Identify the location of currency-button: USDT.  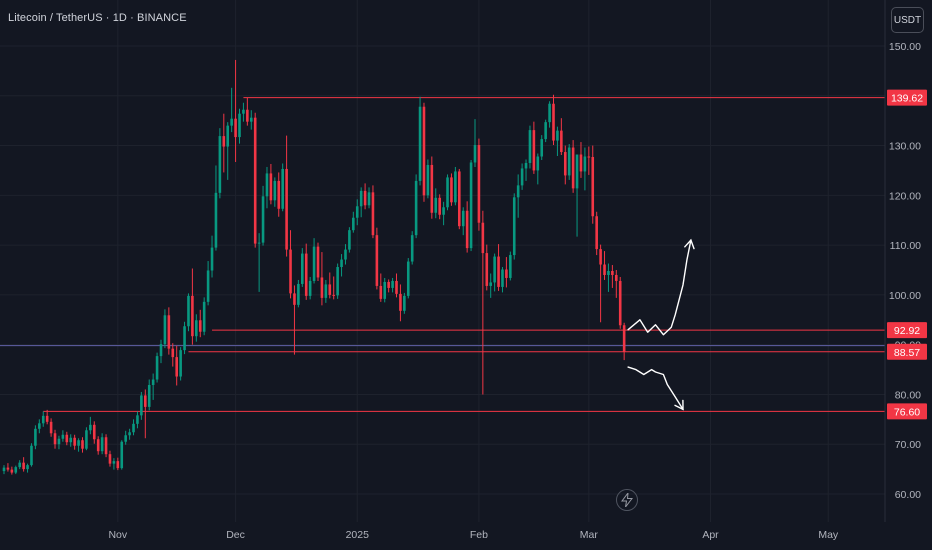
(907, 20).